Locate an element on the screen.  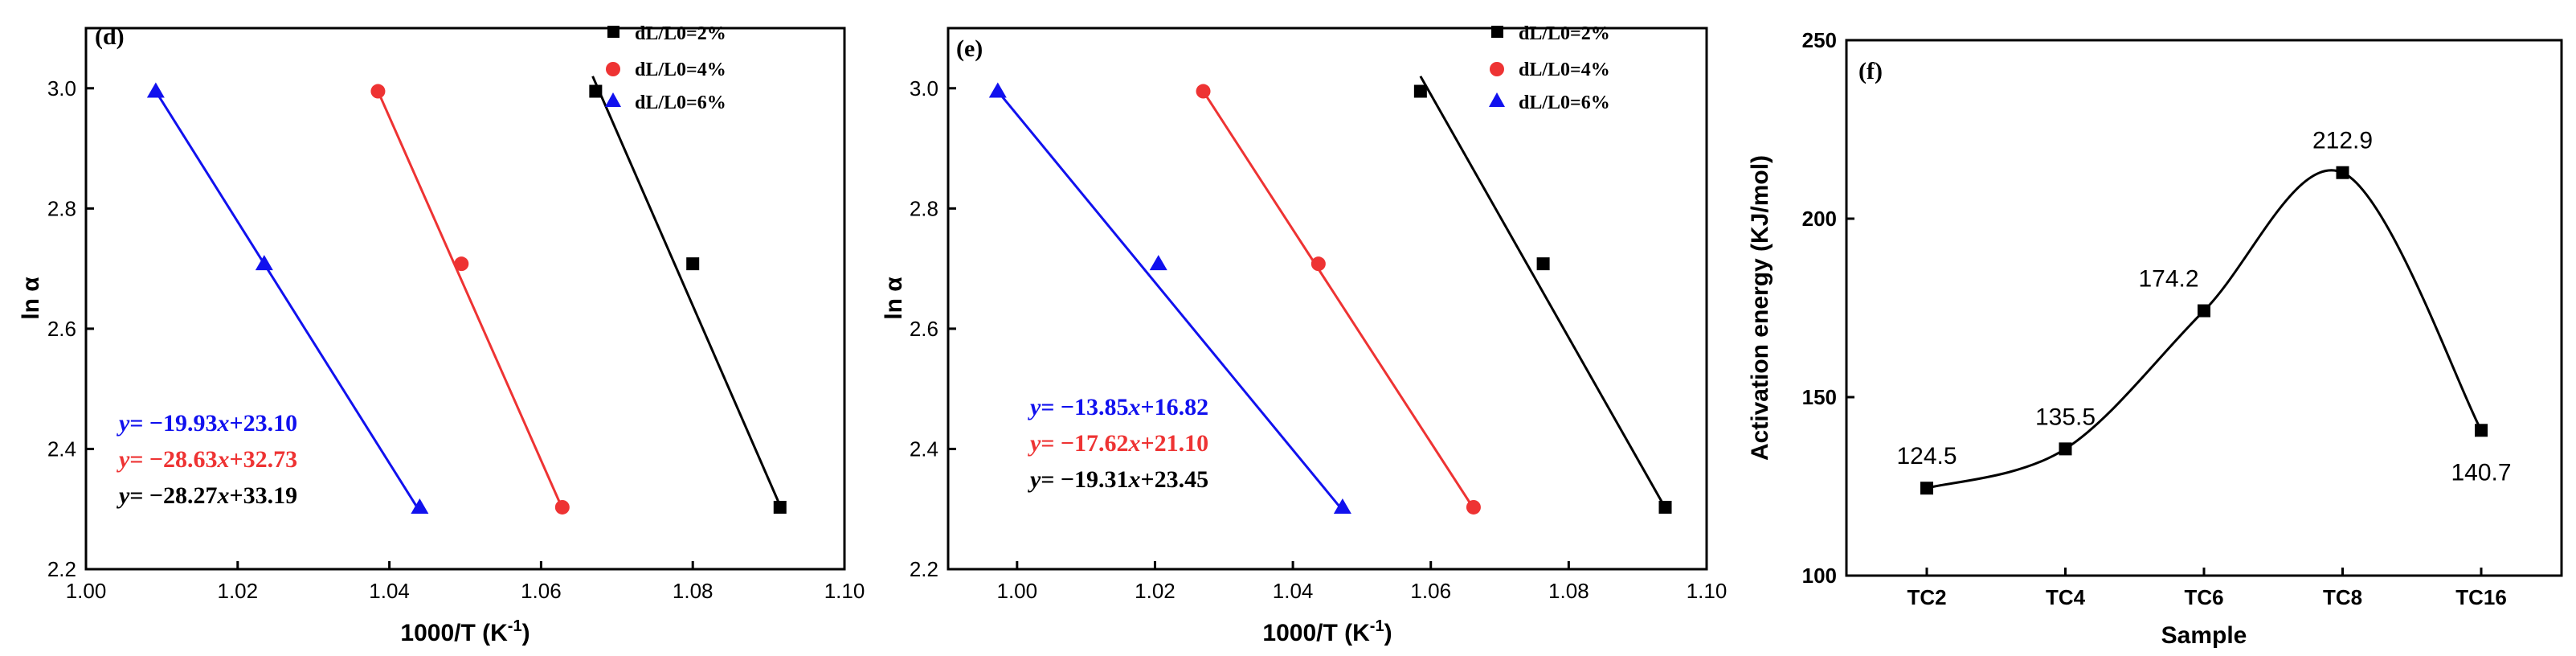
x-tick-label: TC4 is located at coordinates (2066, 597).